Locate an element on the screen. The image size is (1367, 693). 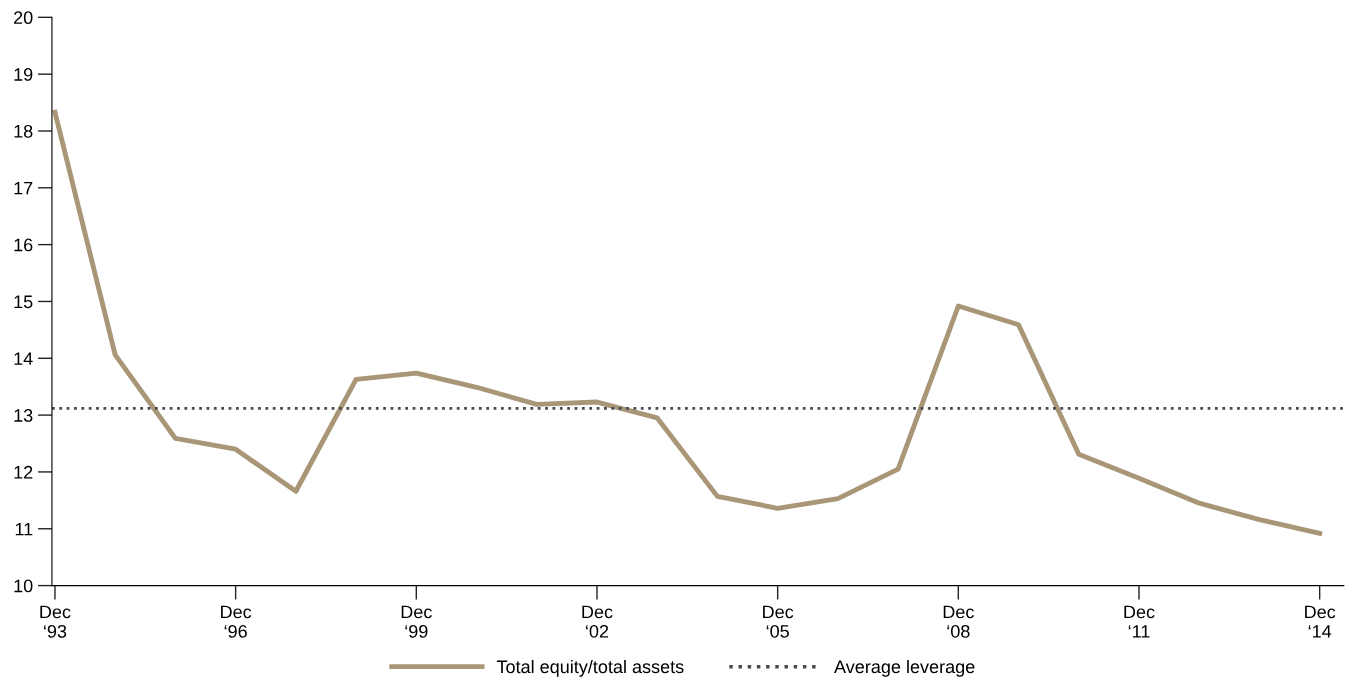
y-tick-label: 13 is located at coordinates (23, 415).